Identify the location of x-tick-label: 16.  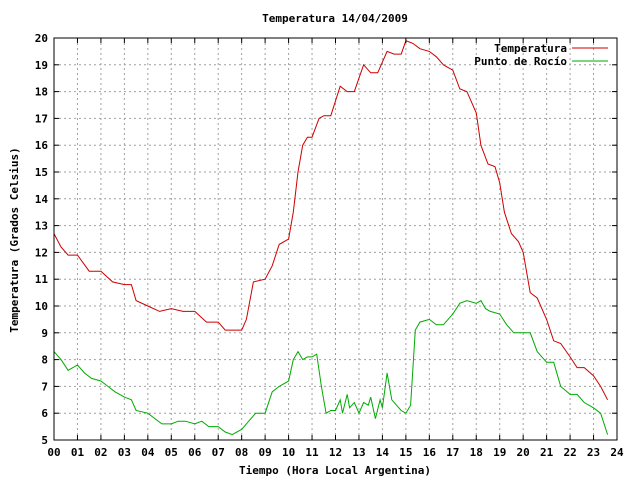
(430, 452).